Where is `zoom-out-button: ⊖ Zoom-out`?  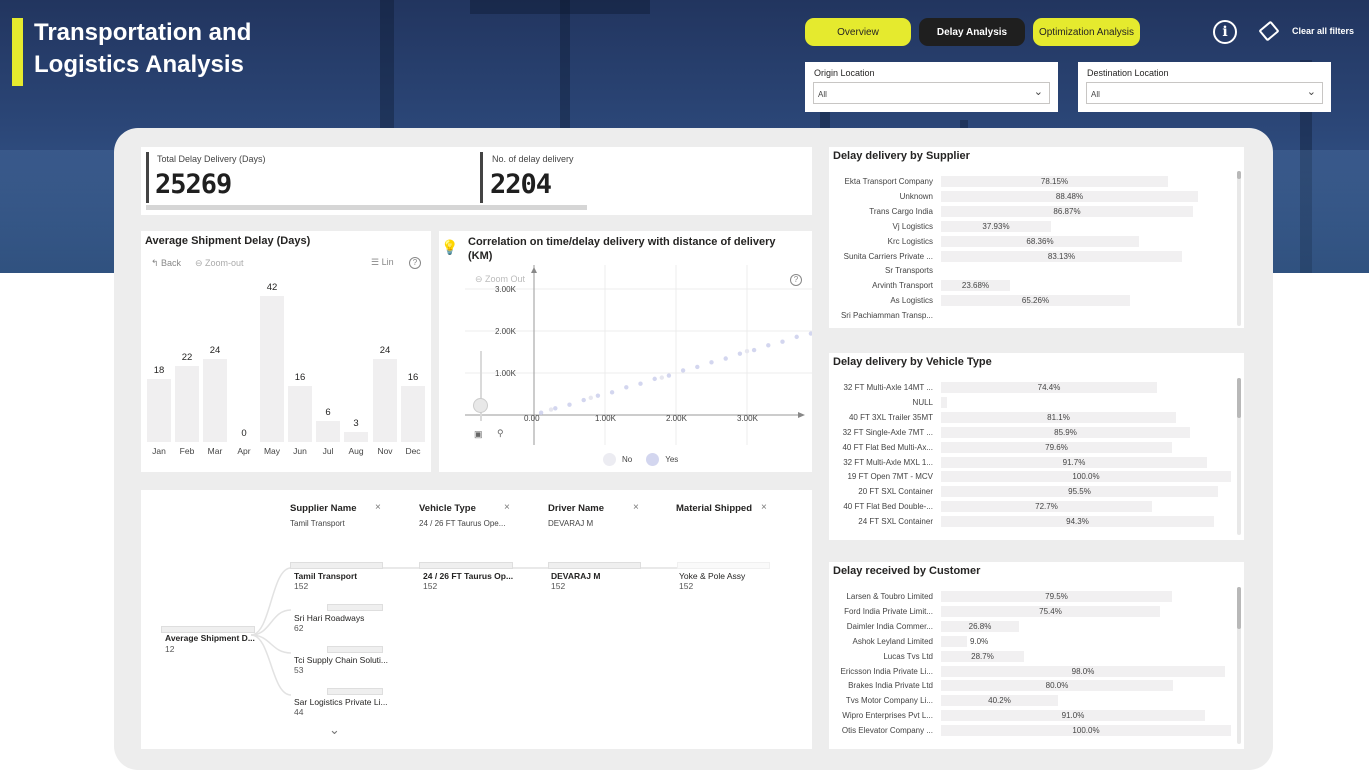
zoom-out-button: ⊖ Zoom-out is located at coordinates (219, 263).